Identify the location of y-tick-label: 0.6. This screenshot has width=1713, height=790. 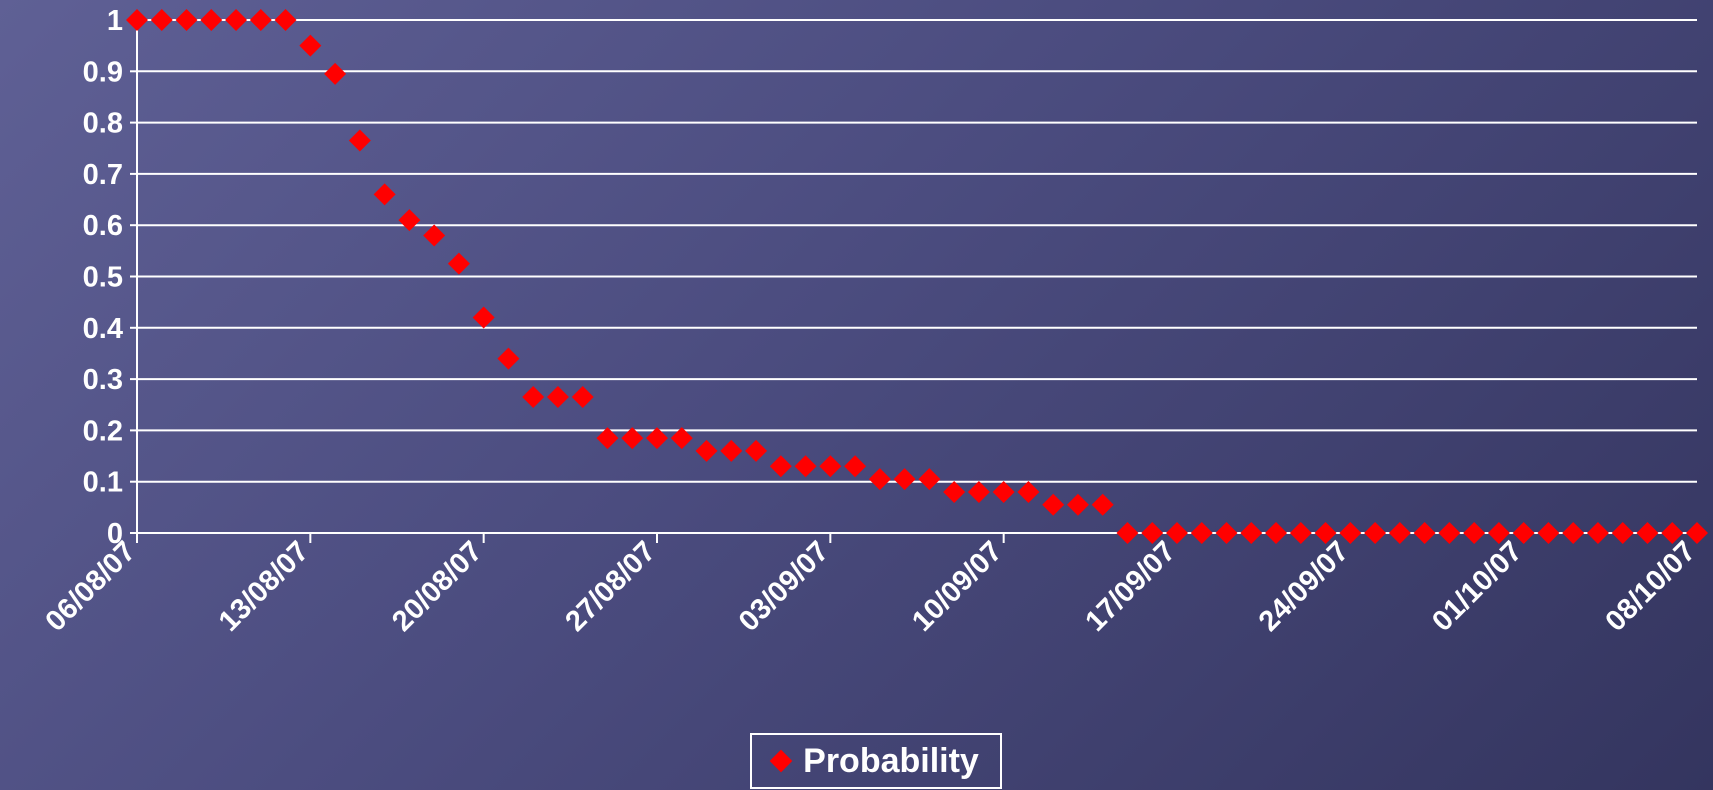
(103, 226).